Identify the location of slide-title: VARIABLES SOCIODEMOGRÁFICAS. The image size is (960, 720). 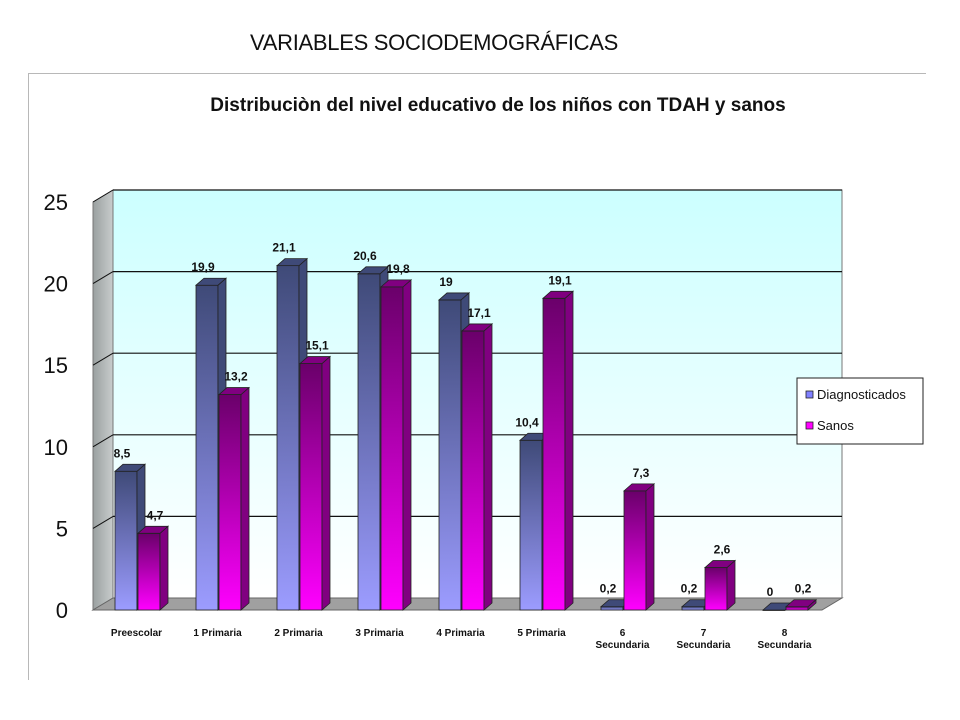
(434, 42).